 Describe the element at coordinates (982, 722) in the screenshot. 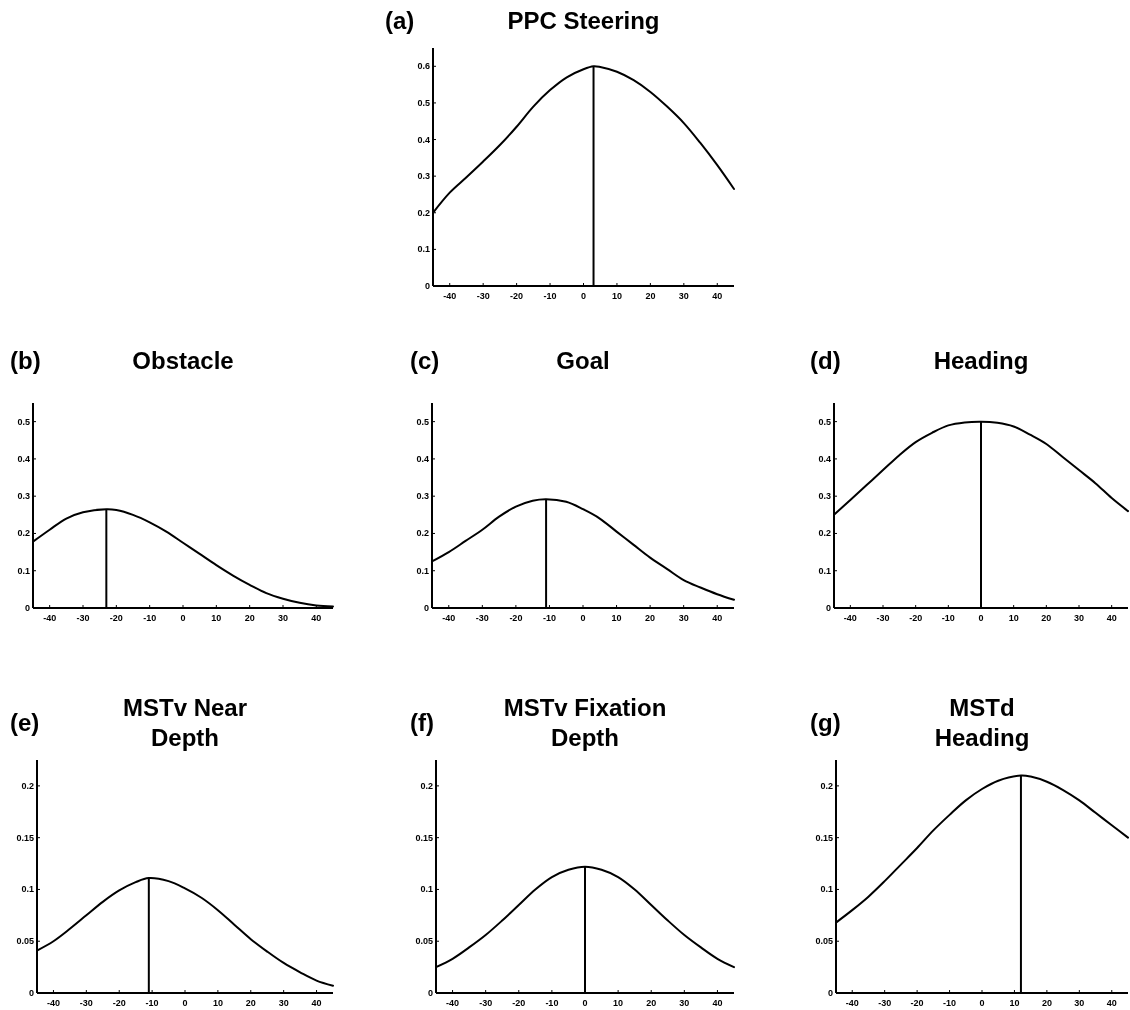

I see `chart-title: MSTd Heading` at that location.